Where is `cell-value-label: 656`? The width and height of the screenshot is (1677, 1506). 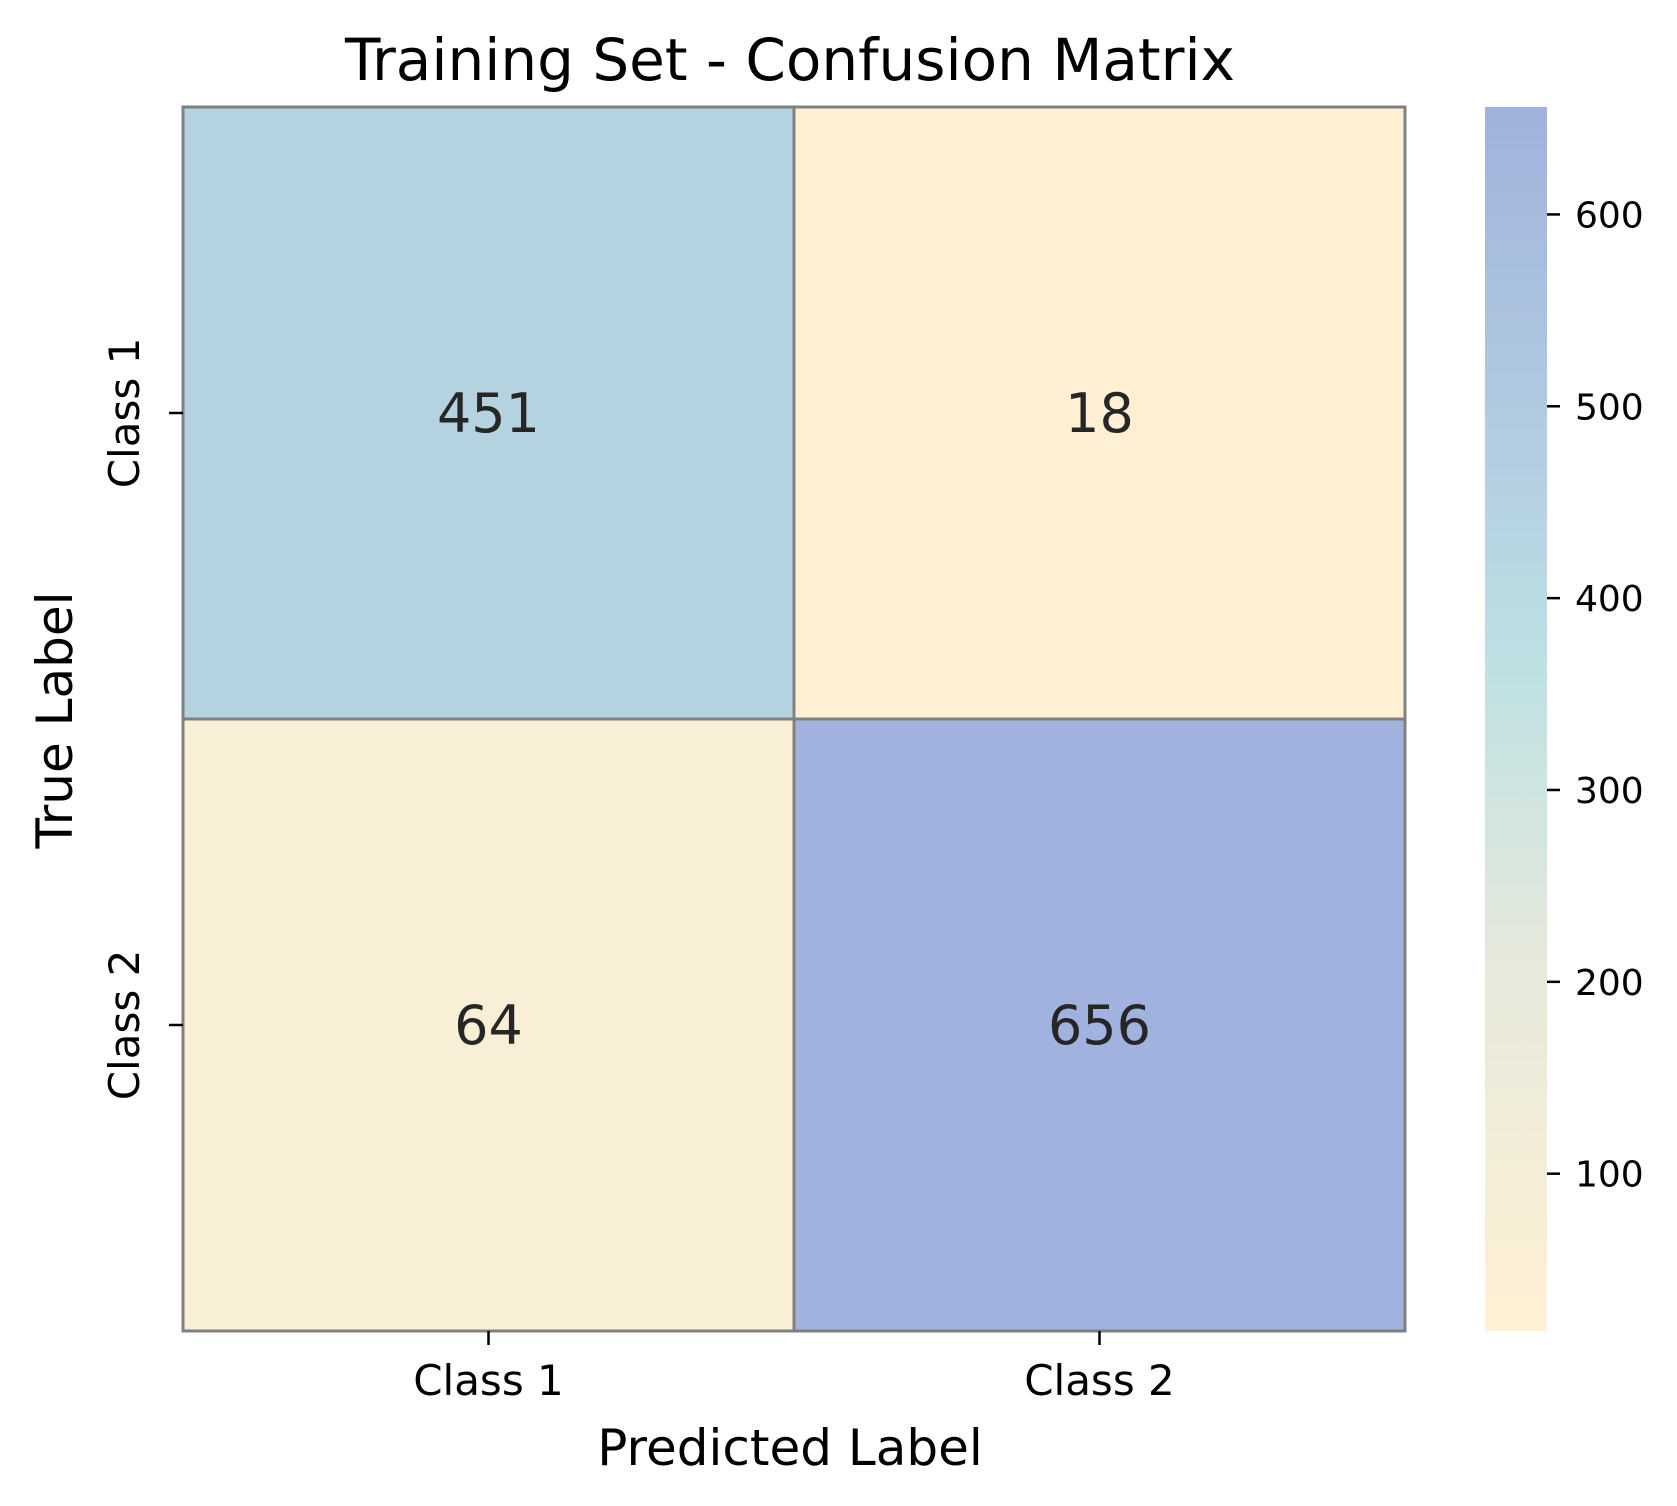
cell-value-label: 656 is located at coordinates (1099, 1025).